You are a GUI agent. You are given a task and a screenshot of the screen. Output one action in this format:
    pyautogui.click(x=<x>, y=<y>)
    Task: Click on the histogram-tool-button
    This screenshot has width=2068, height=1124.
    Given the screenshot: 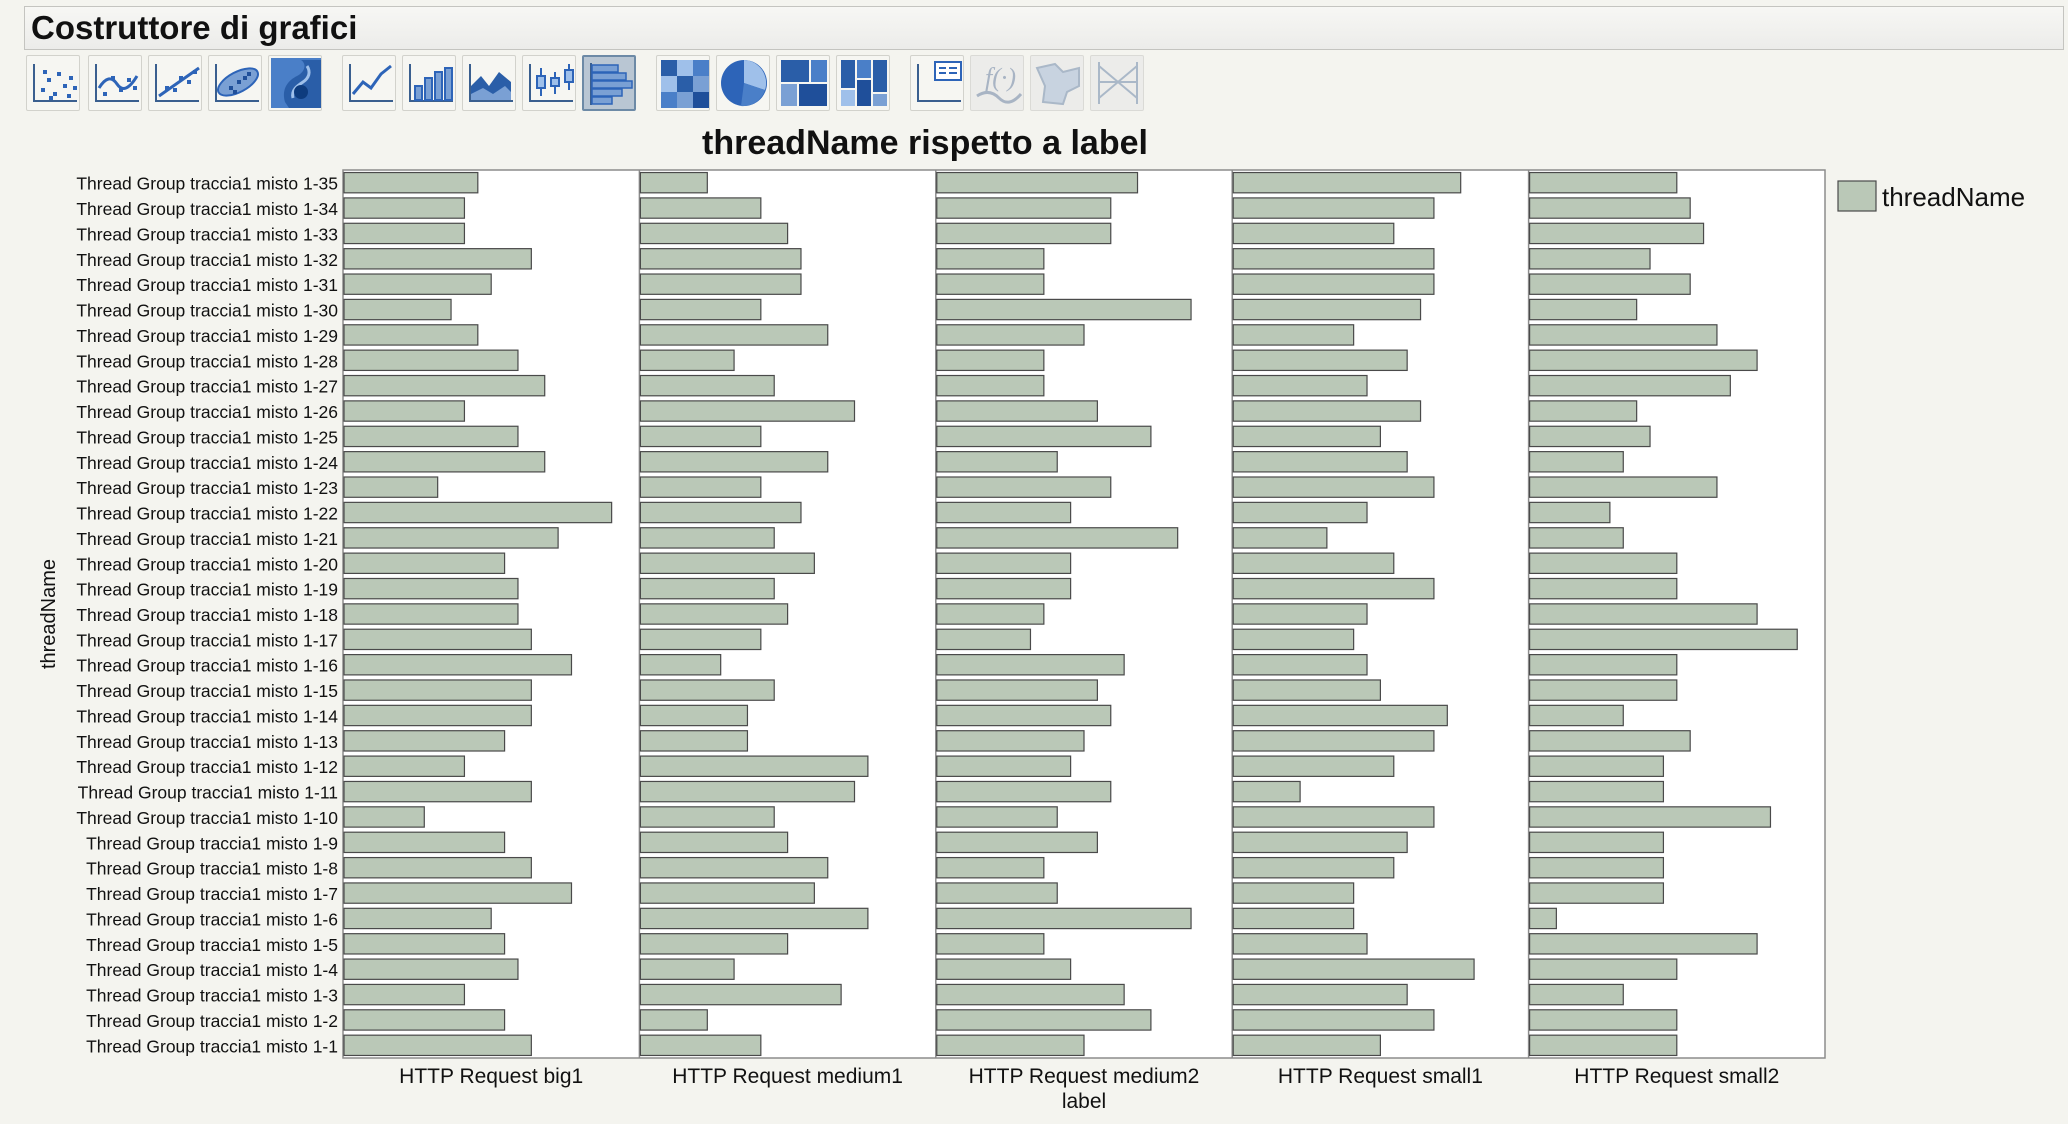 What is the action you would take?
    pyautogui.click(x=609, y=83)
    